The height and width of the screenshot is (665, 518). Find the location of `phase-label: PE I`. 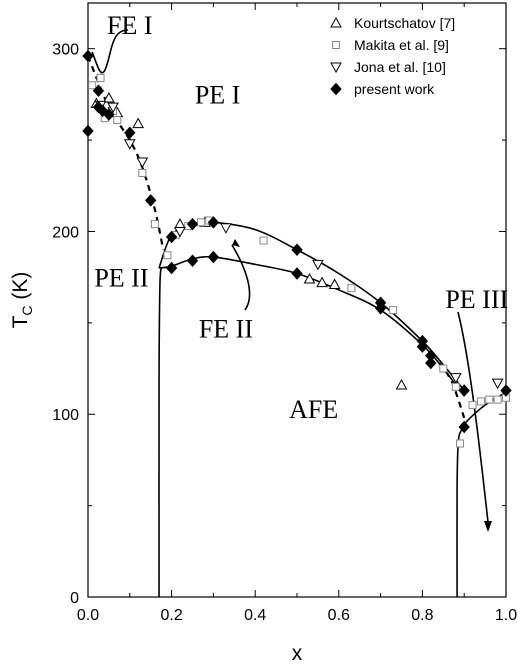

phase-label: PE I is located at coordinates (218, 95).